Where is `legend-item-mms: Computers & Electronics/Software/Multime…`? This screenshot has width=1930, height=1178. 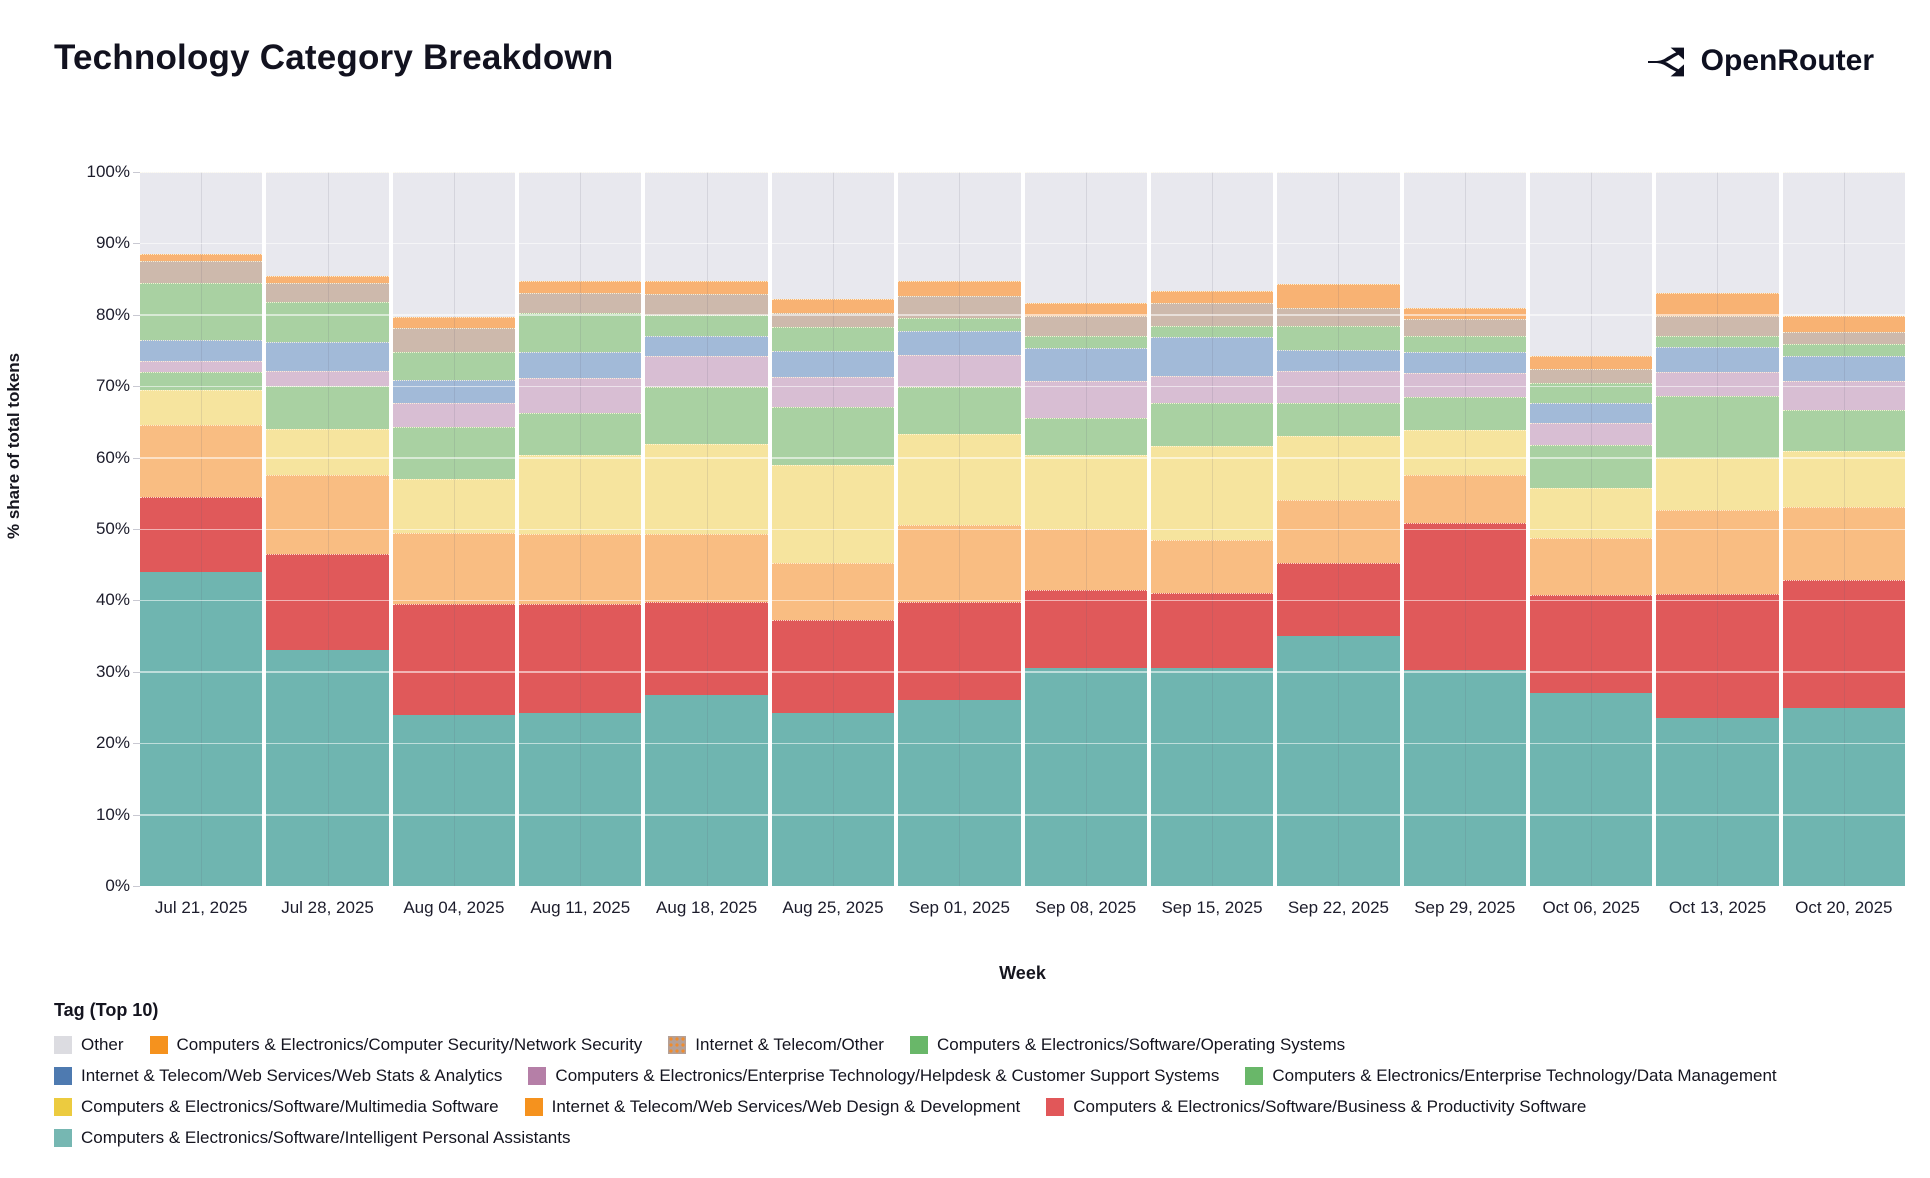
legend-item-mms: Computers & Electronics/Software/Multime… is located at coordinates (276, 1107).